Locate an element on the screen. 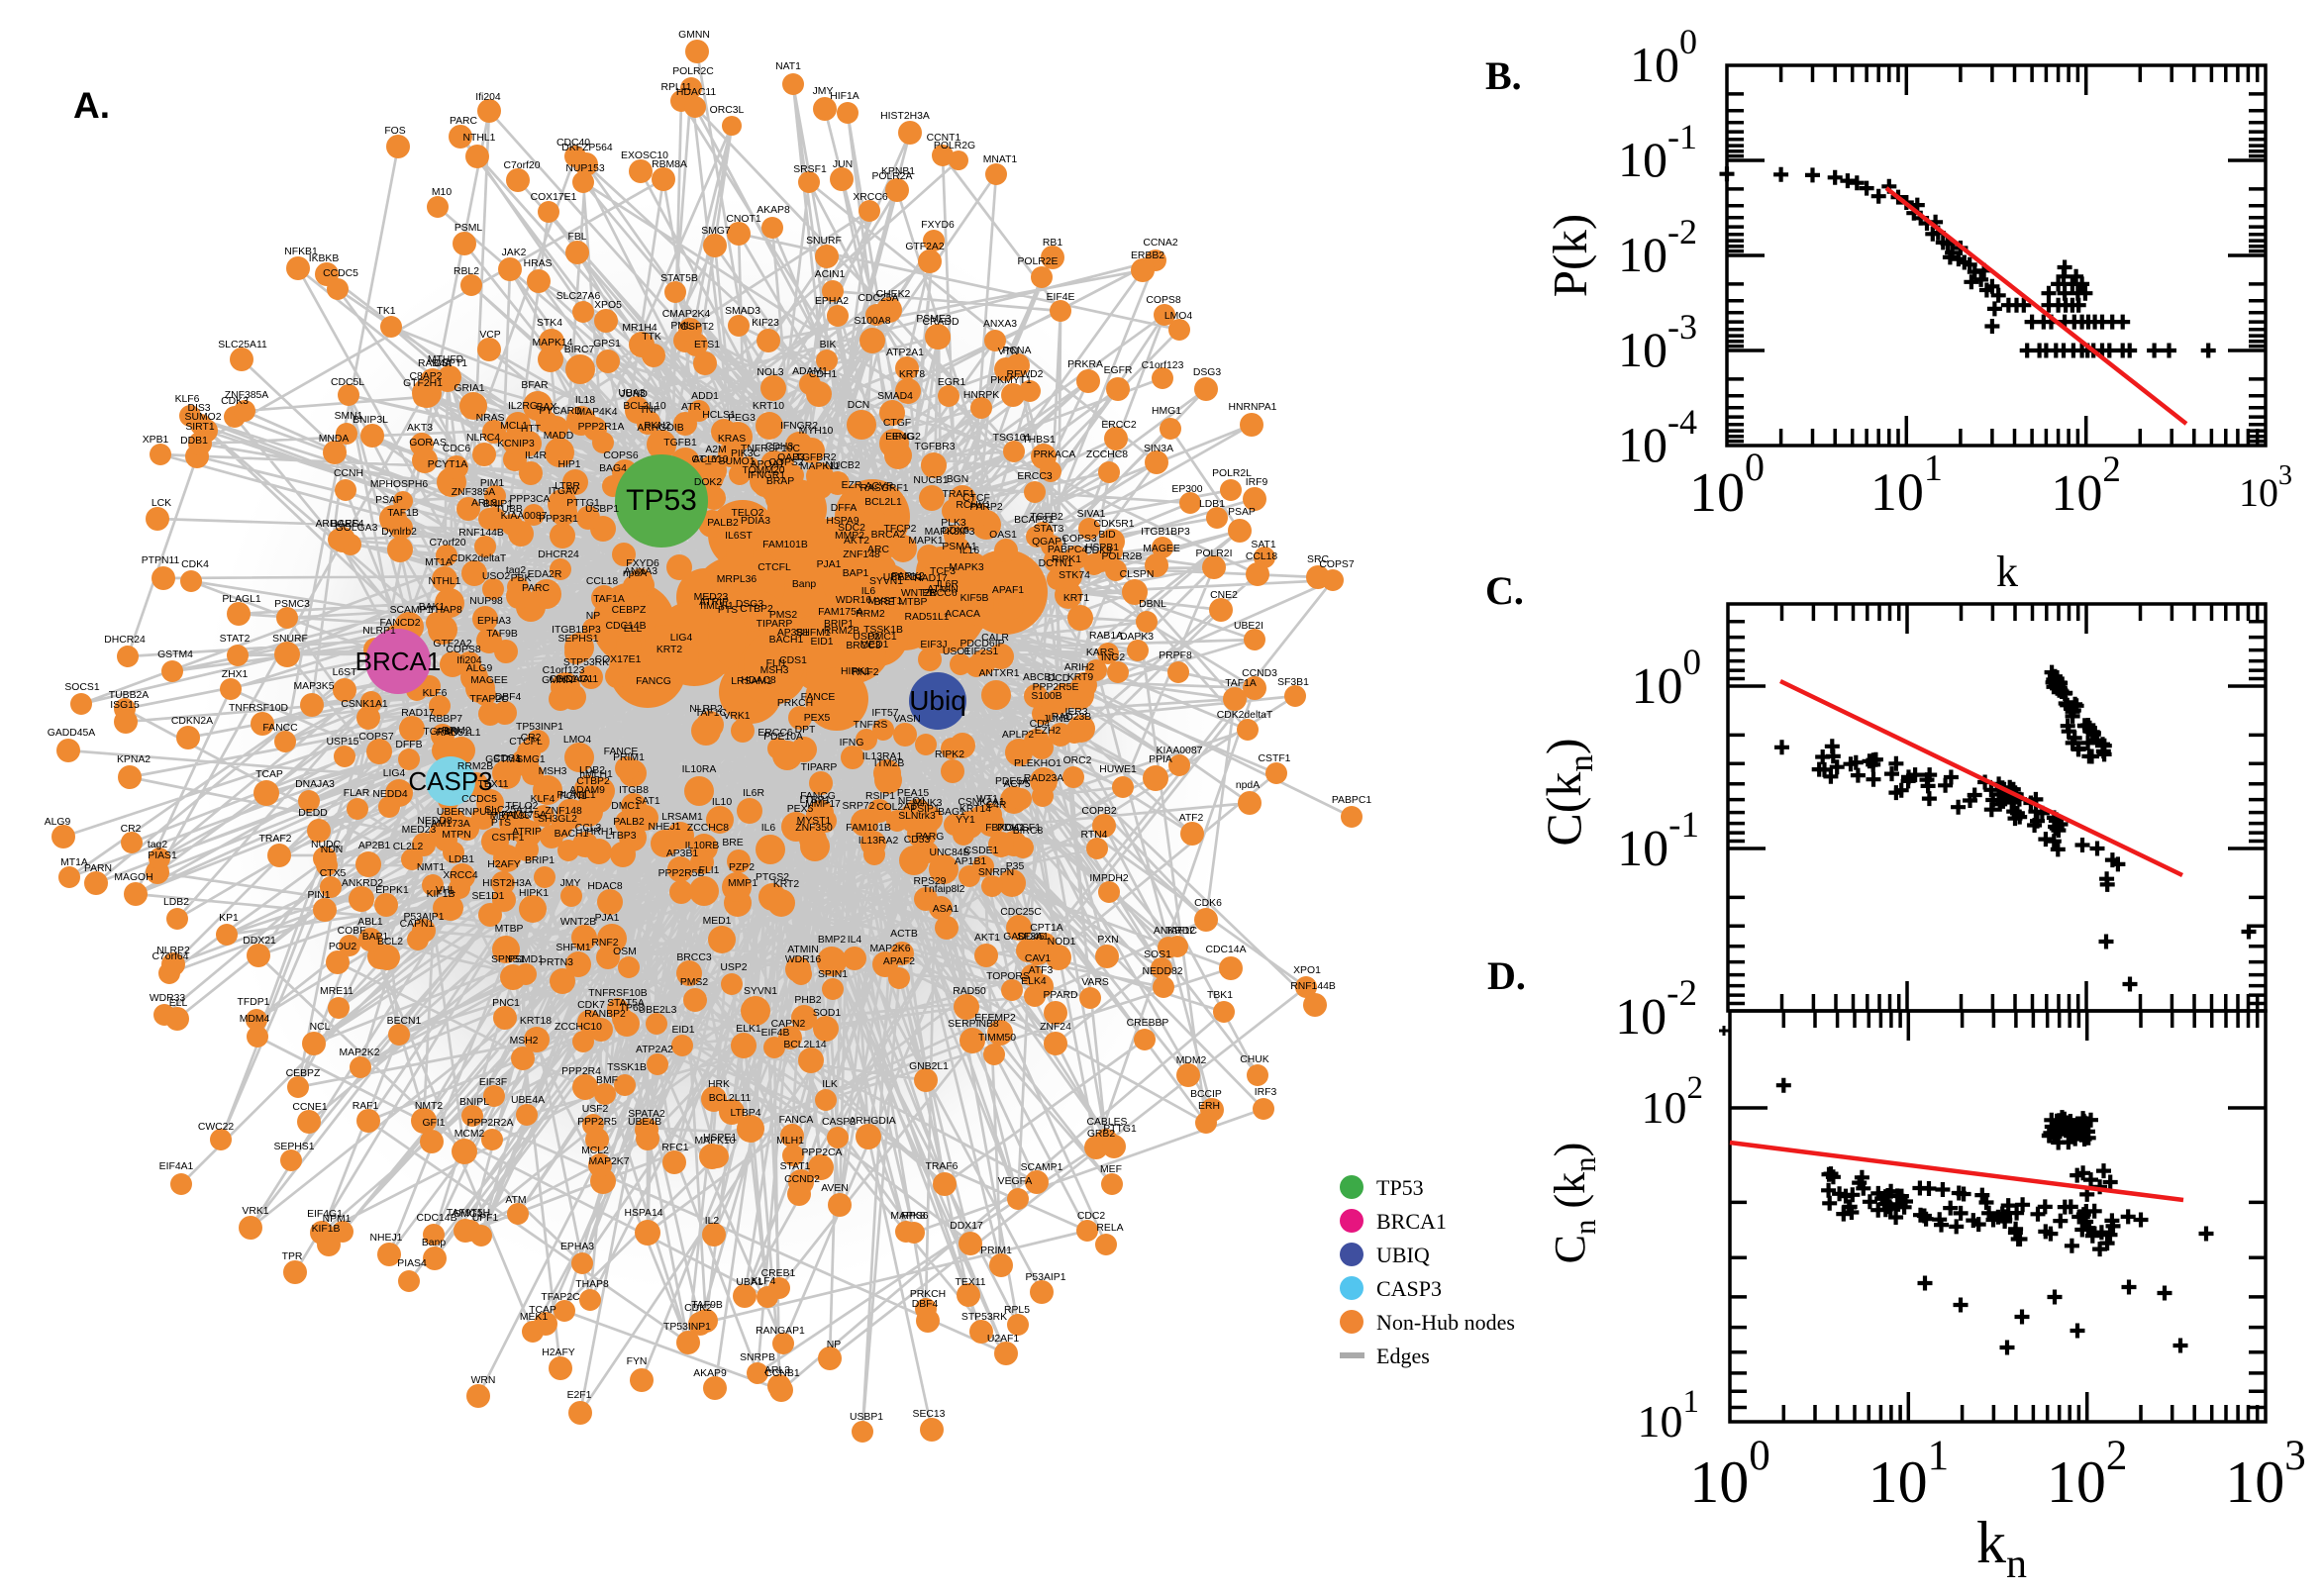  svg-text: MDM4 is located at coordinates (255, 1019).